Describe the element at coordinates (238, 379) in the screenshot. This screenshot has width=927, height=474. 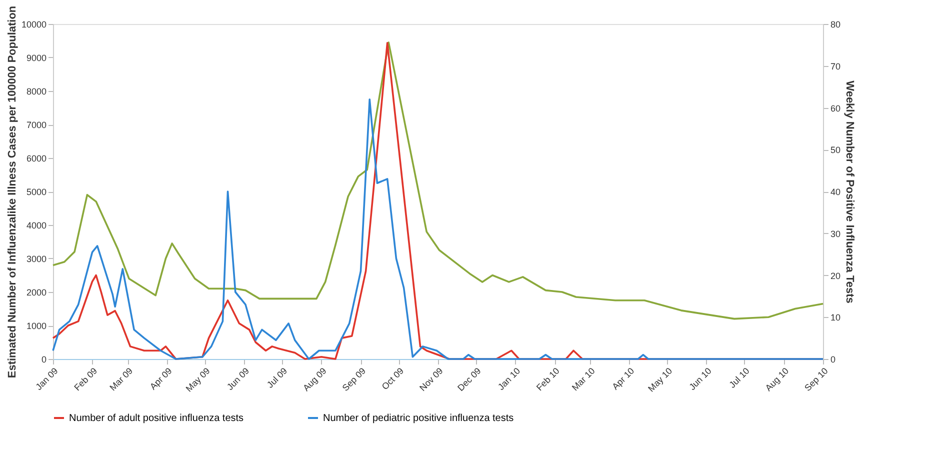
I see `x-tick-label: Jun 09` at that location.